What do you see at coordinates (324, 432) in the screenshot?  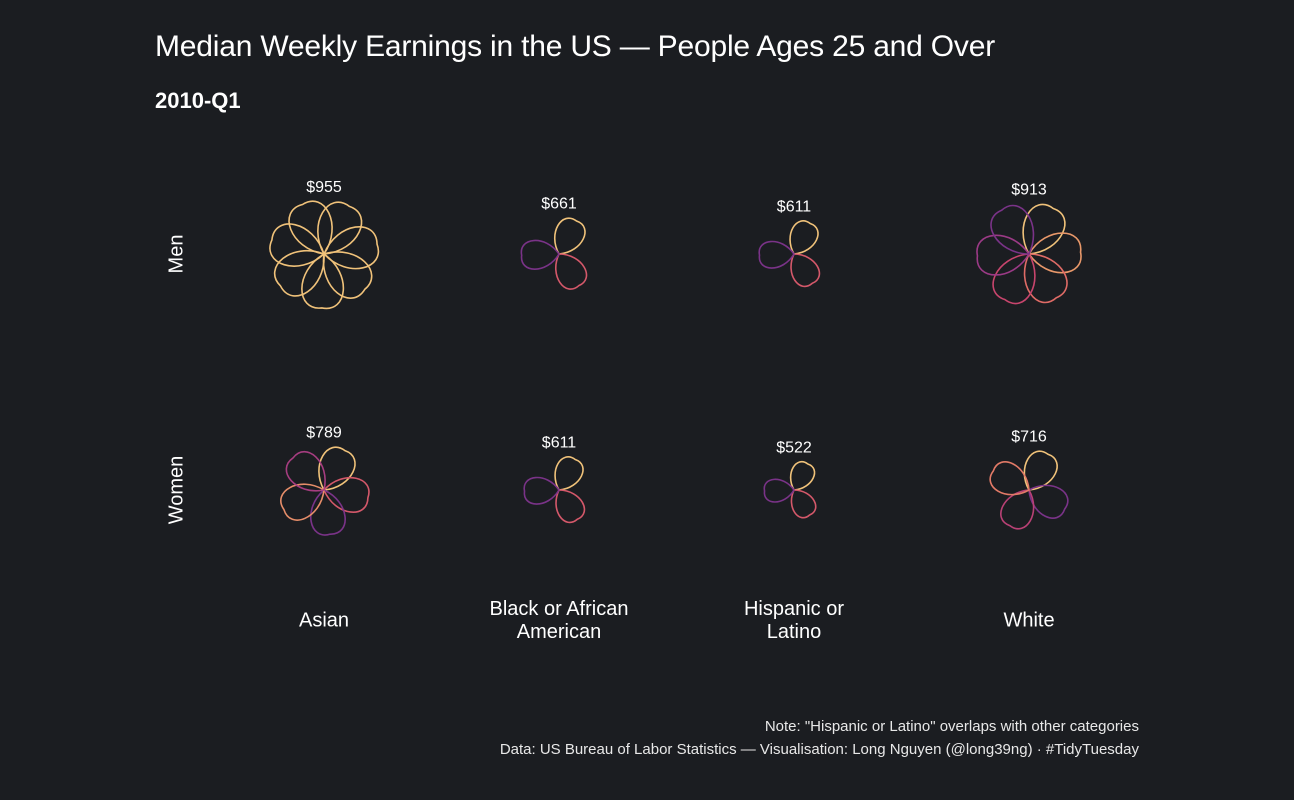 I see `value-label-women-asian: $789` at bounding box center [324, 432].